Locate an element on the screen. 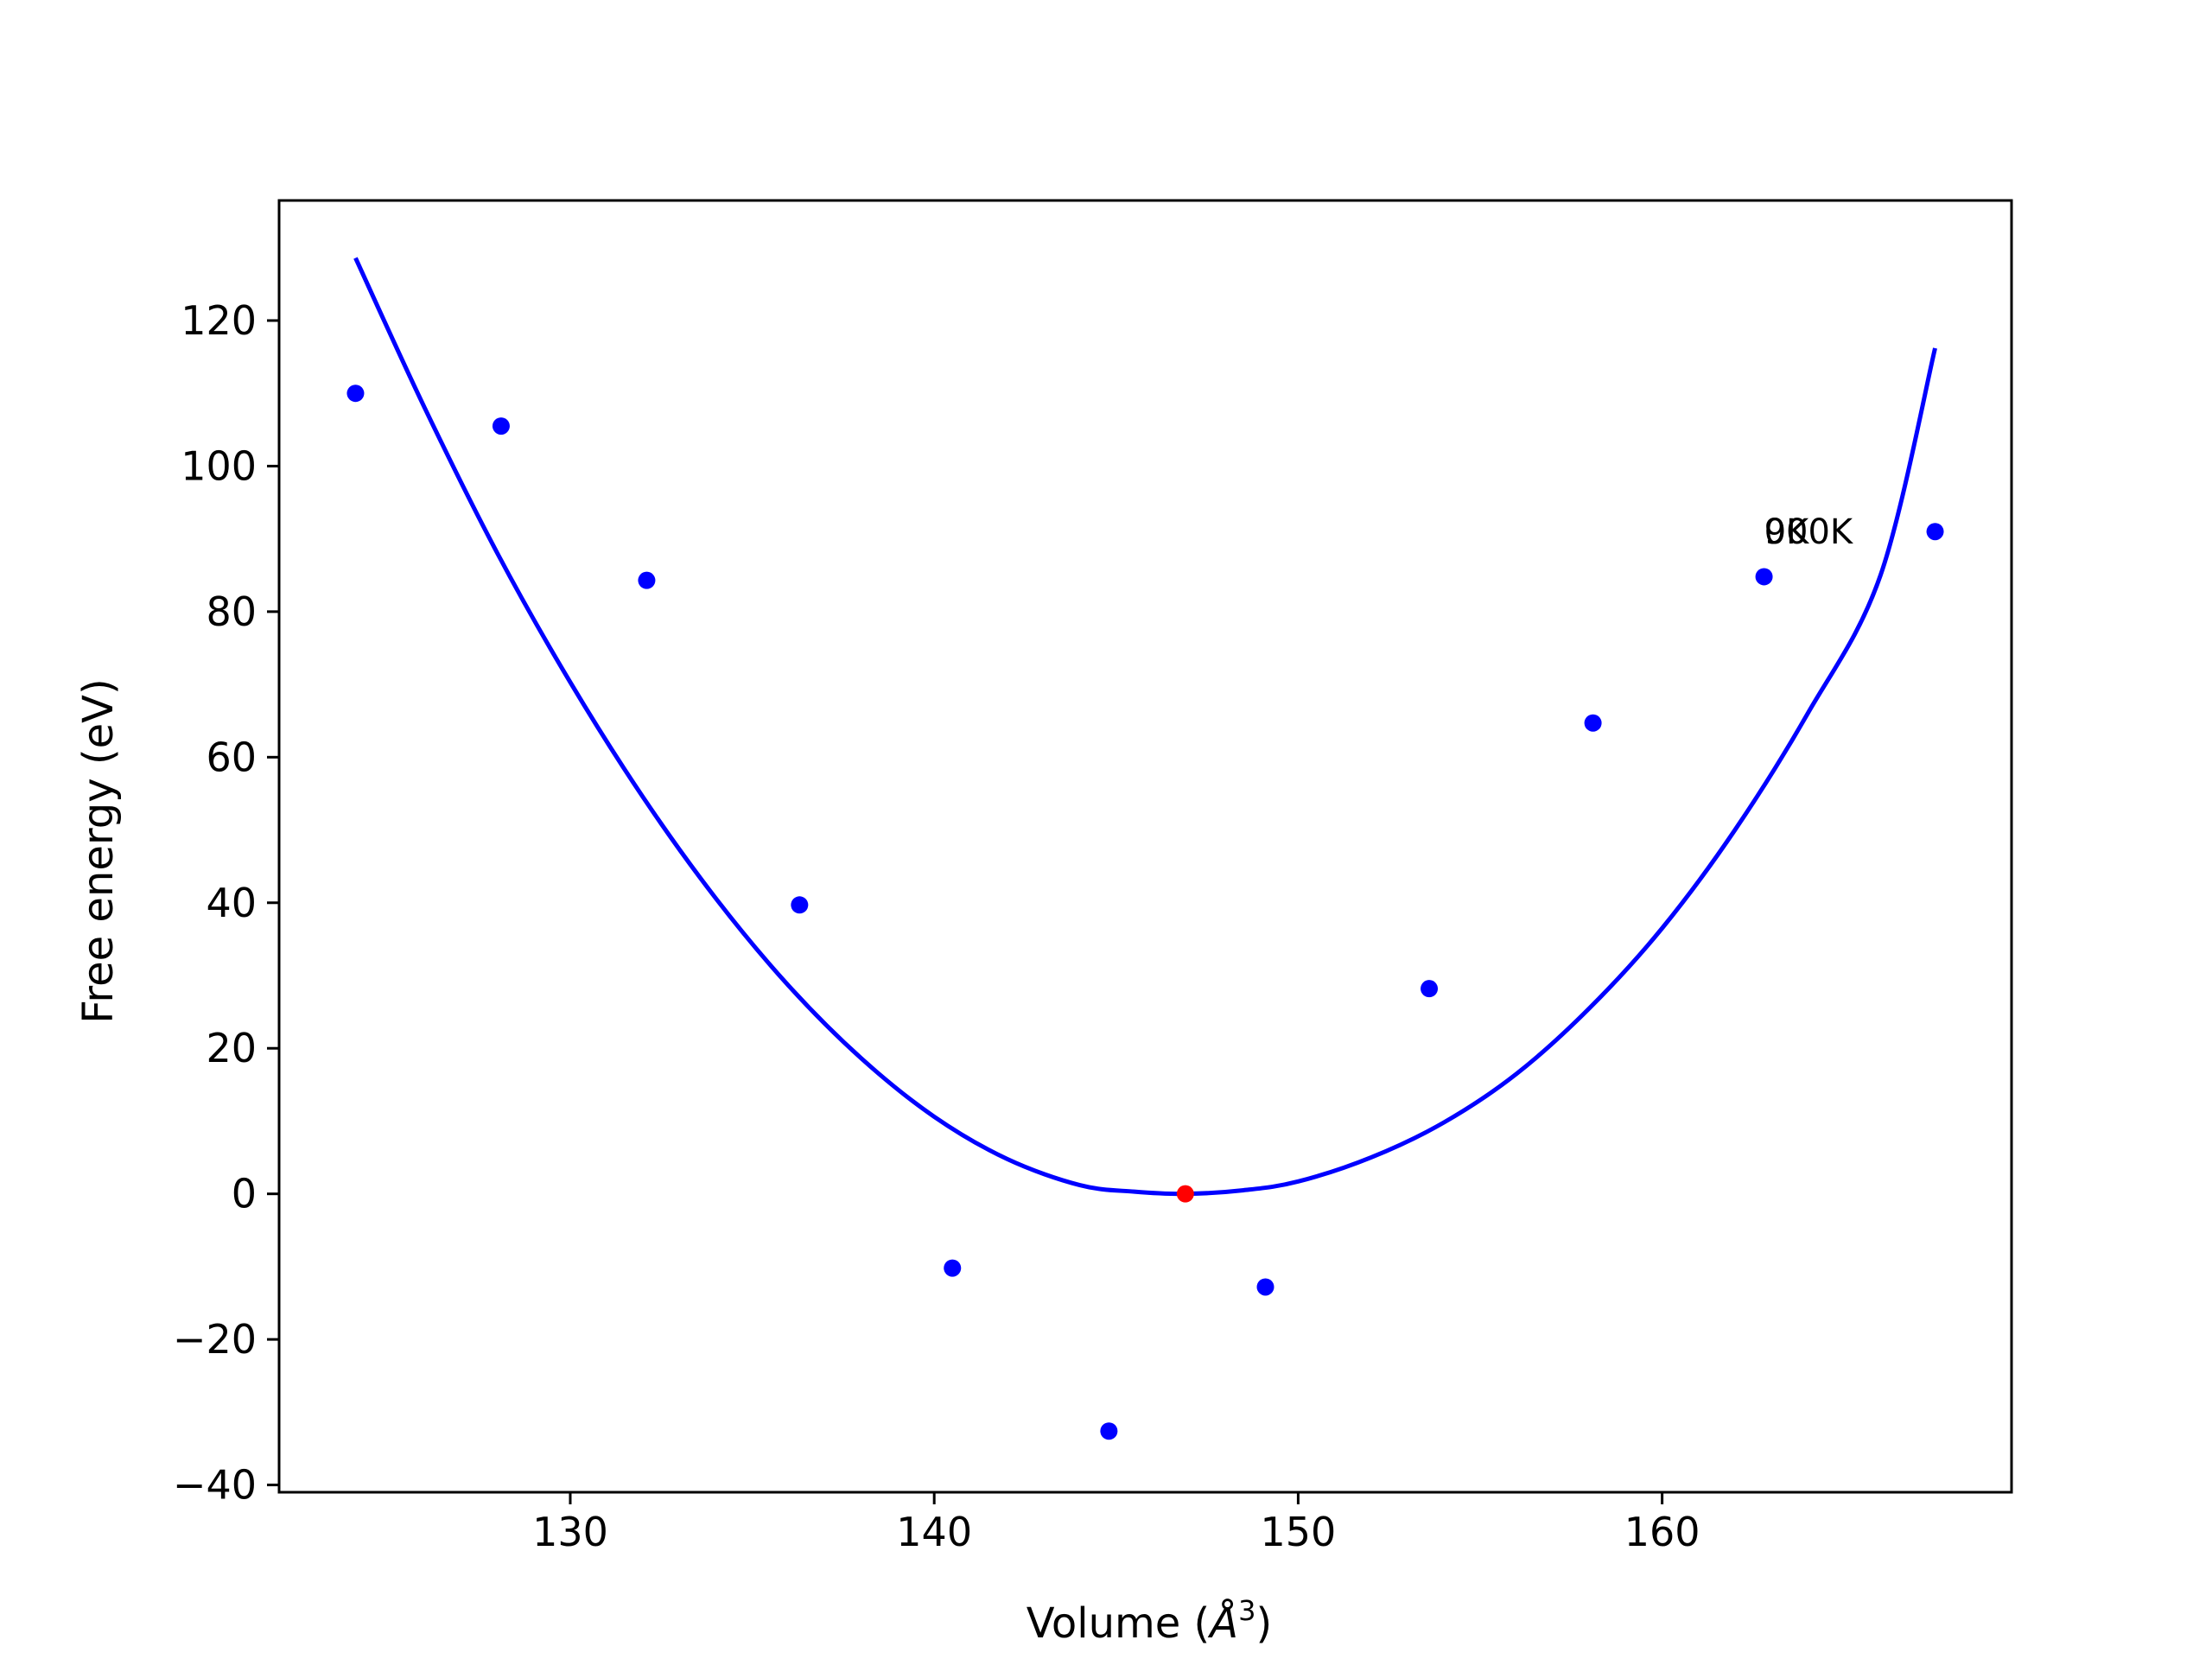 This screenshot has width=2212, height=1659. x-axis-label-exponent: 3 is located at coordinates (1246, 1610).